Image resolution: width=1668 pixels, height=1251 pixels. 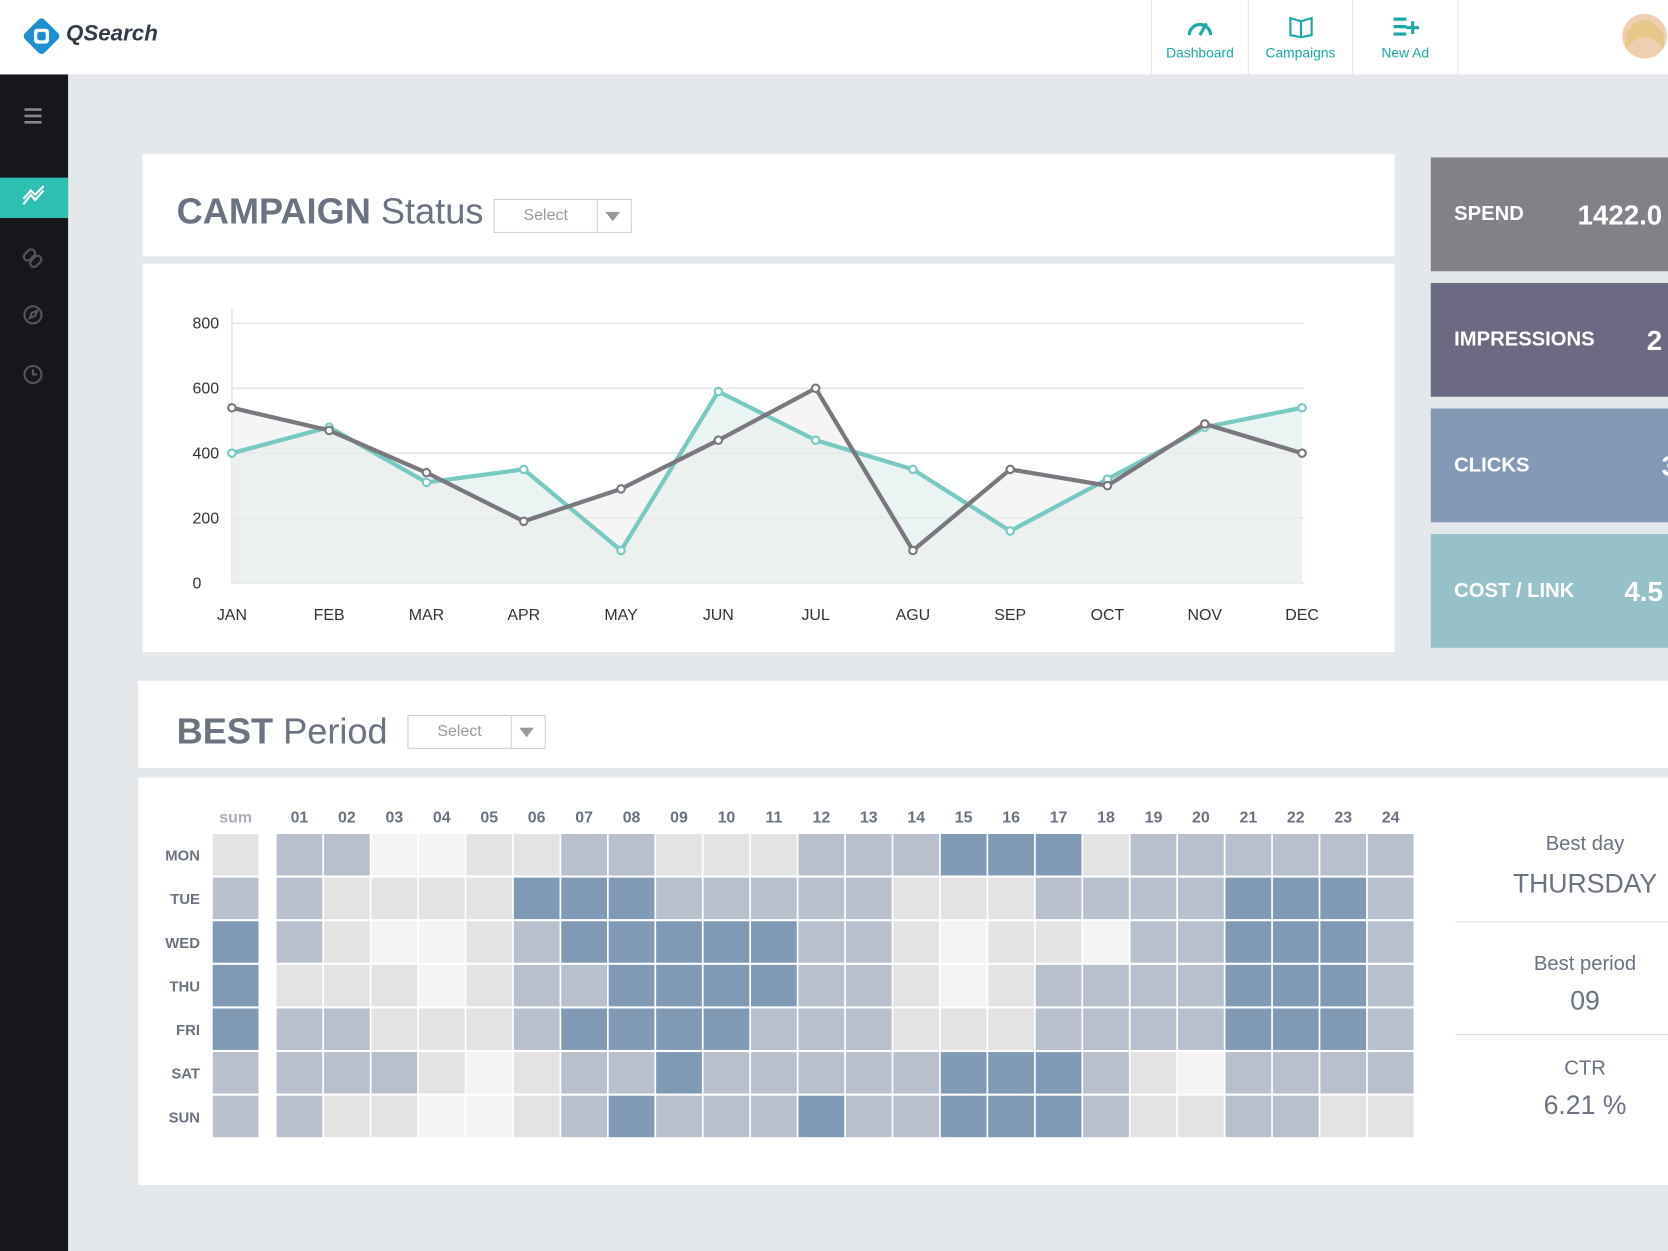 I want to click on column-label: 10, so click(x=727, y=817).